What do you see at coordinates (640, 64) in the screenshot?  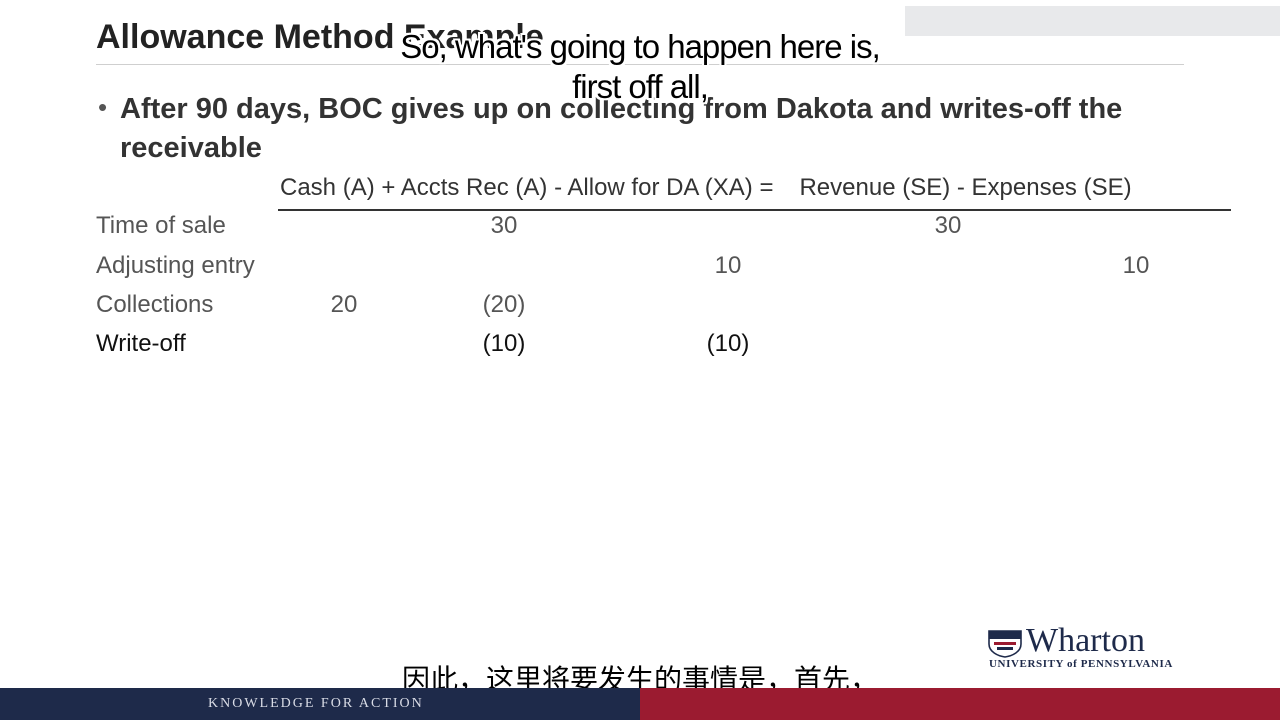 I see `title-divider` at bounding box center [640, 64].